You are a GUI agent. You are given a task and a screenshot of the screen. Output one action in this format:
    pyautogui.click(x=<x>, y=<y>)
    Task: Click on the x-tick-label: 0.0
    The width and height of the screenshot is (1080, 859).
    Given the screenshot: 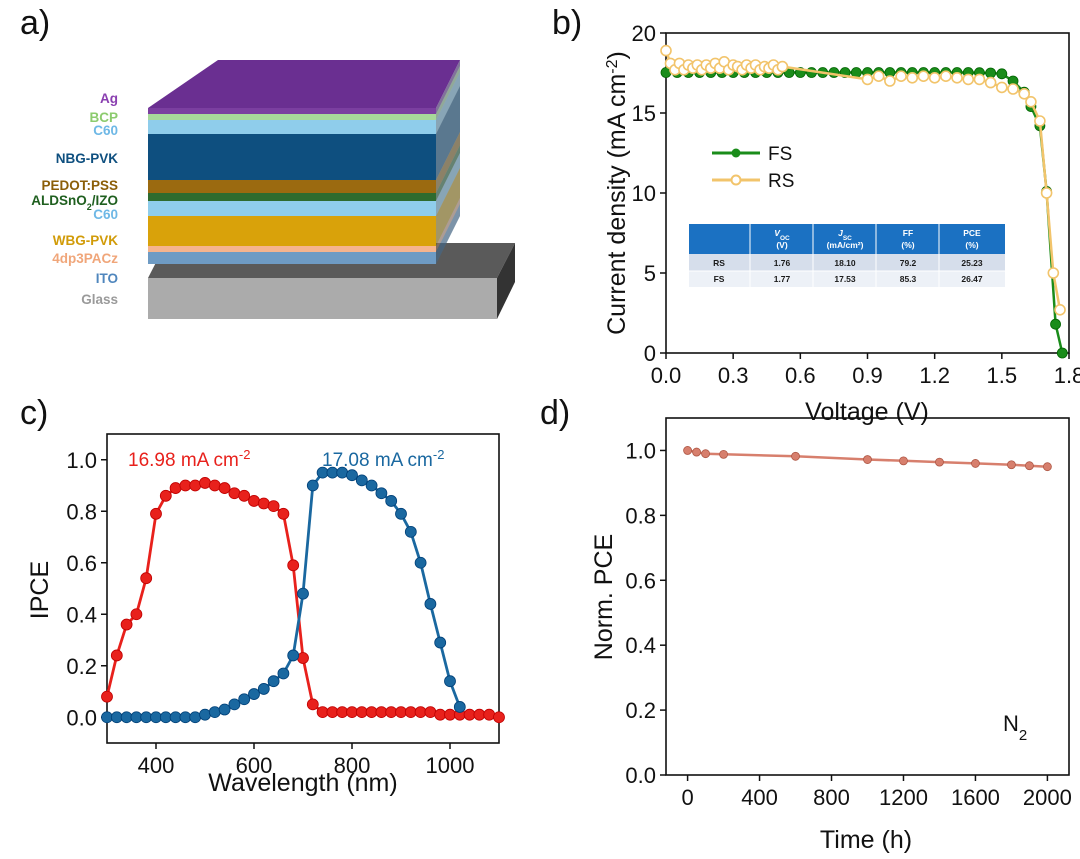 What is the action you would take?
    pyautogui.click(x=666, y=375)
    